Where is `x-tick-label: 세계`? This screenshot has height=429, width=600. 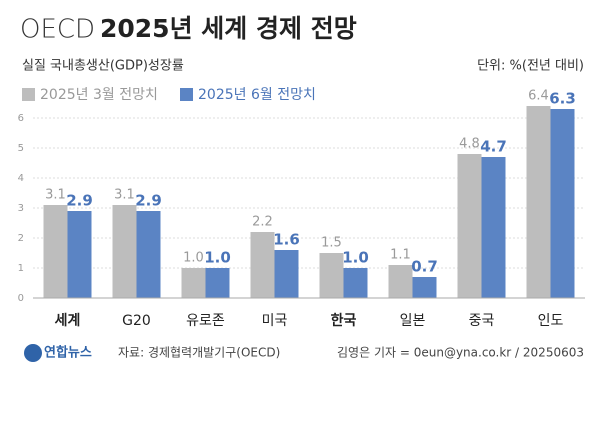 x-tick-label: 세계 is located at coordinates (68, 321).